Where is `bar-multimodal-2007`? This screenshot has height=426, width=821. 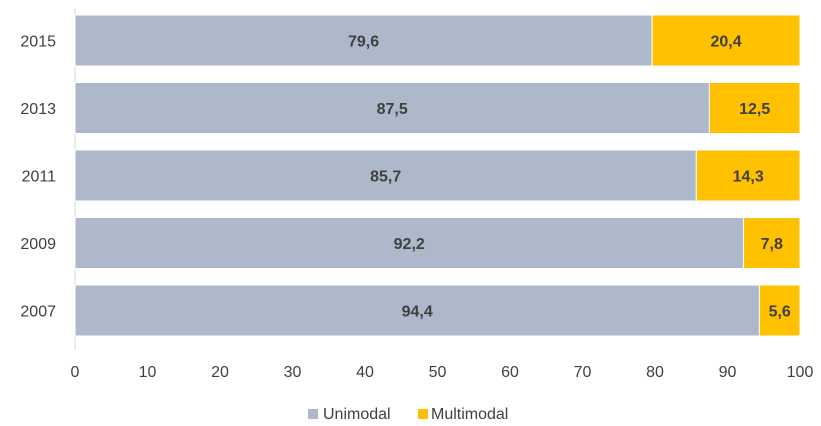 bar-multimodal-2007 is located at coordinates (779, 310).